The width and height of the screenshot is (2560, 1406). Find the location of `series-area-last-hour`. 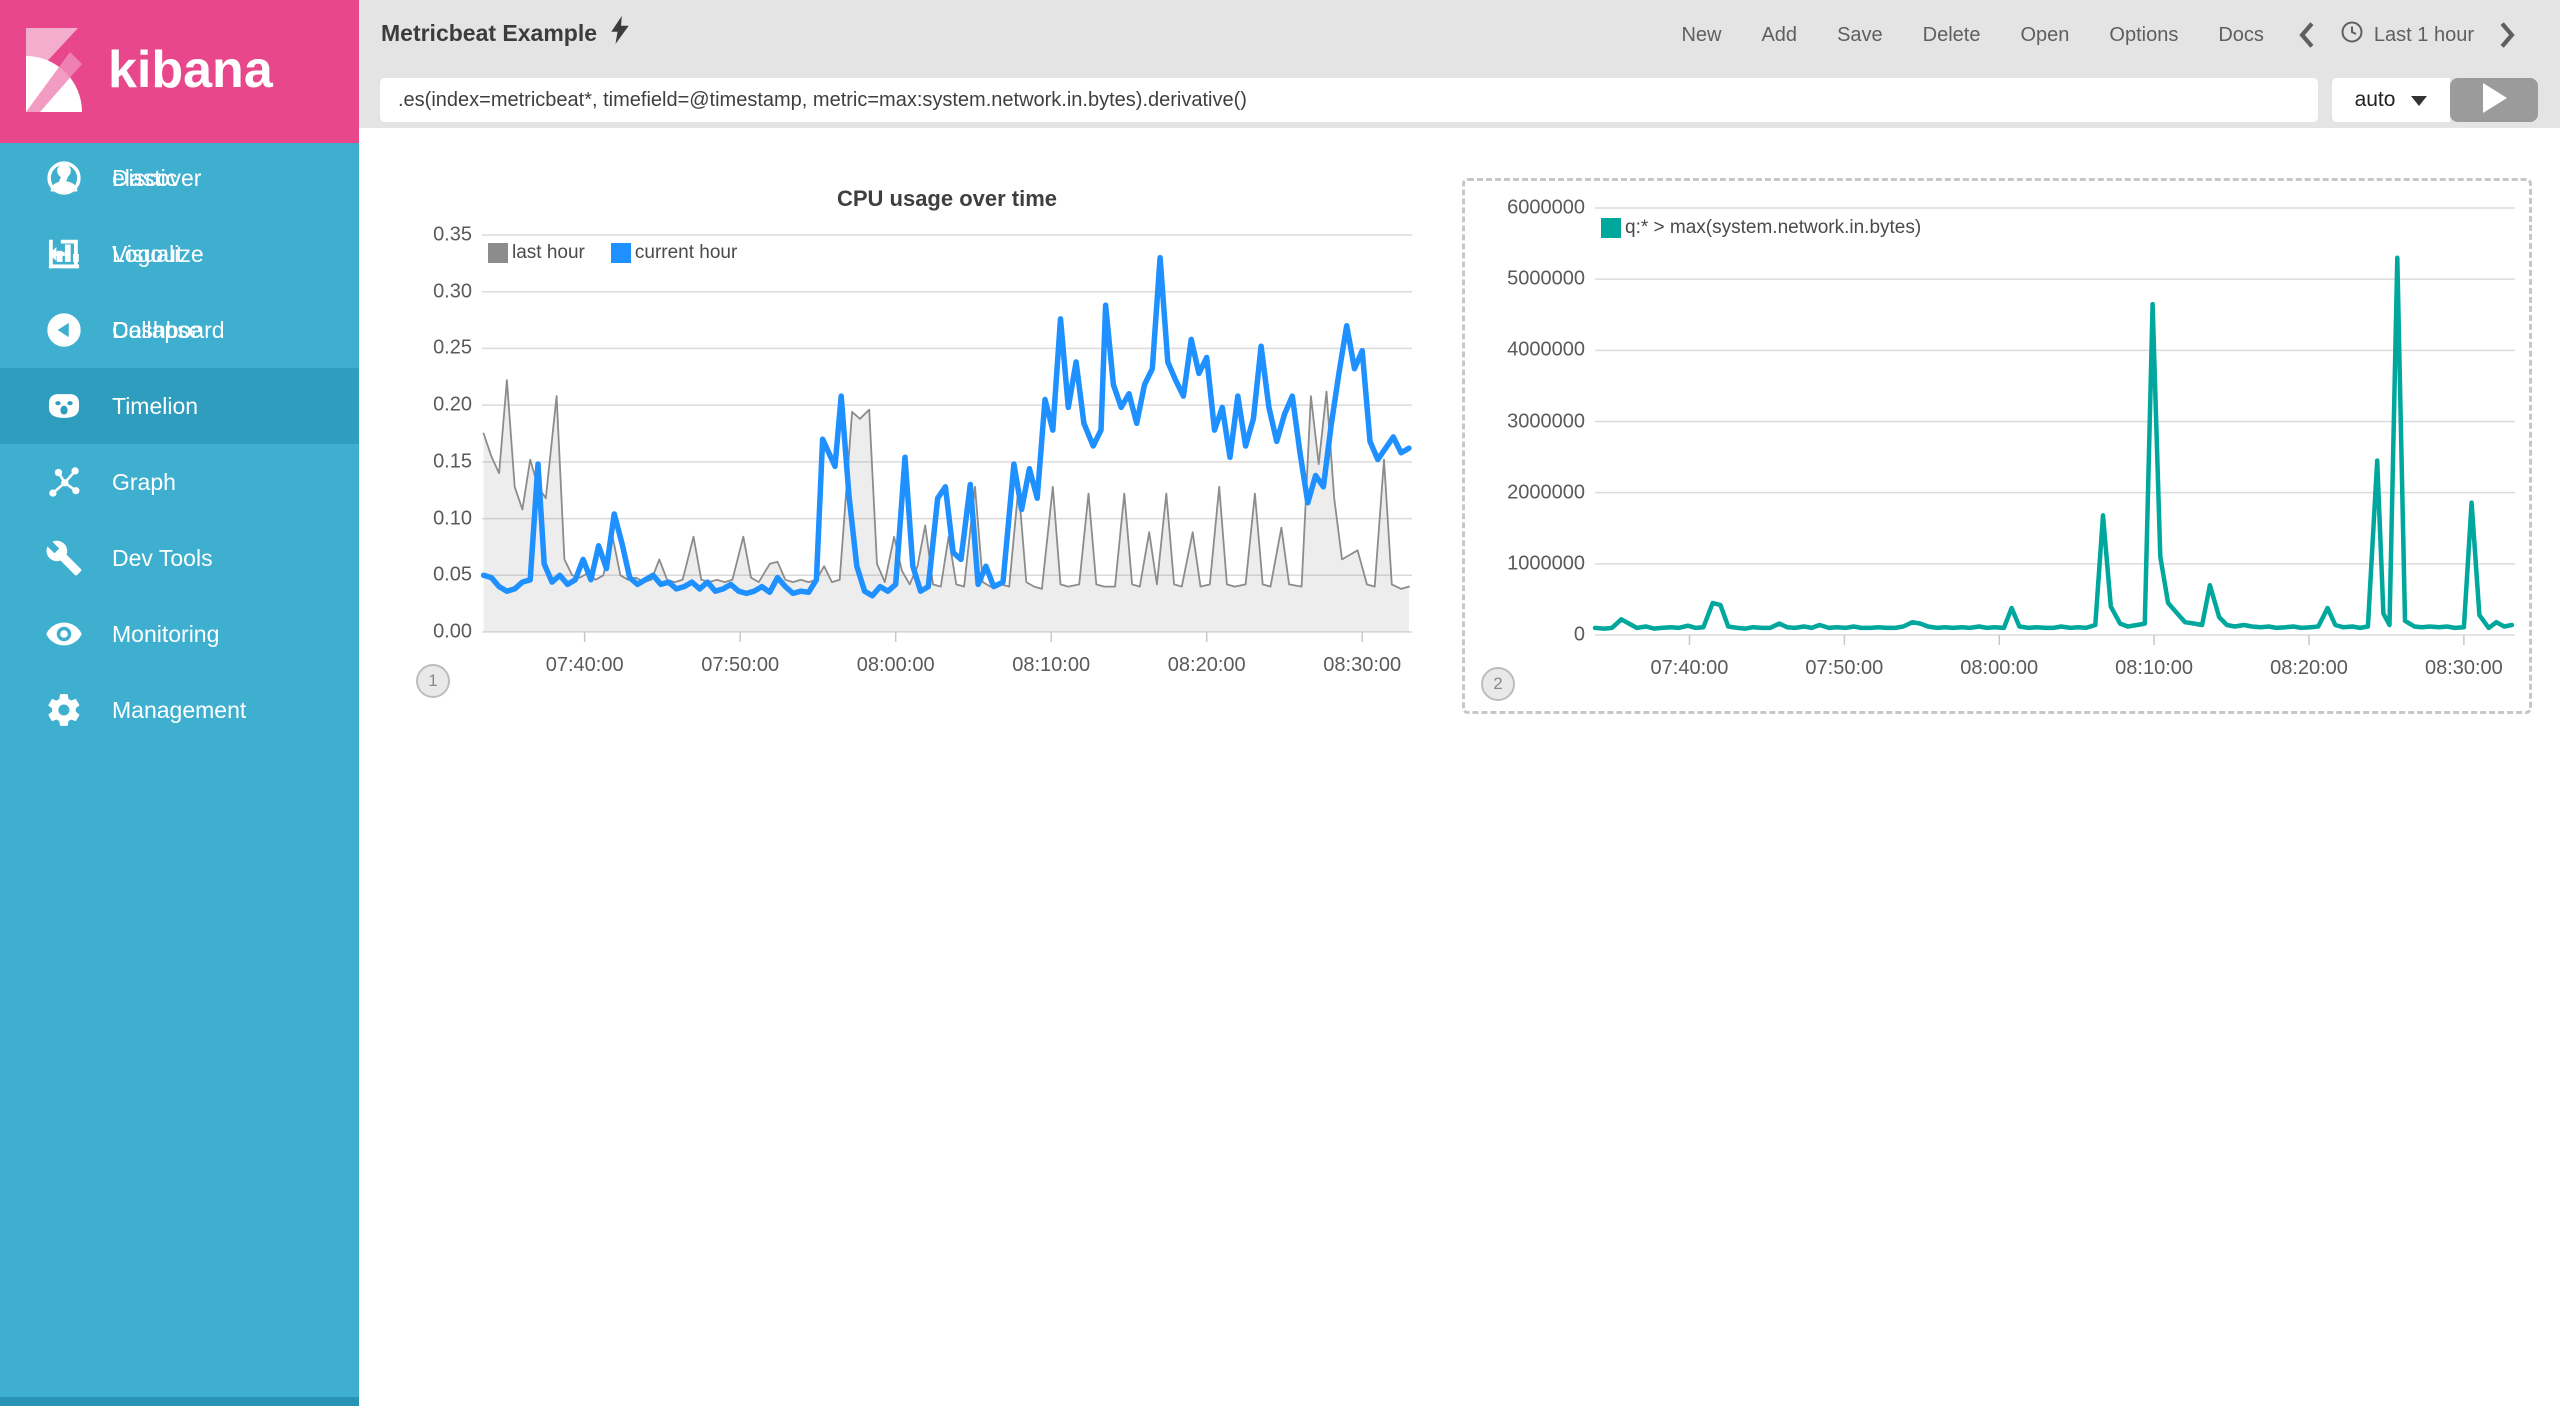

series-area-last-hour is located at coordinates (946, 506).